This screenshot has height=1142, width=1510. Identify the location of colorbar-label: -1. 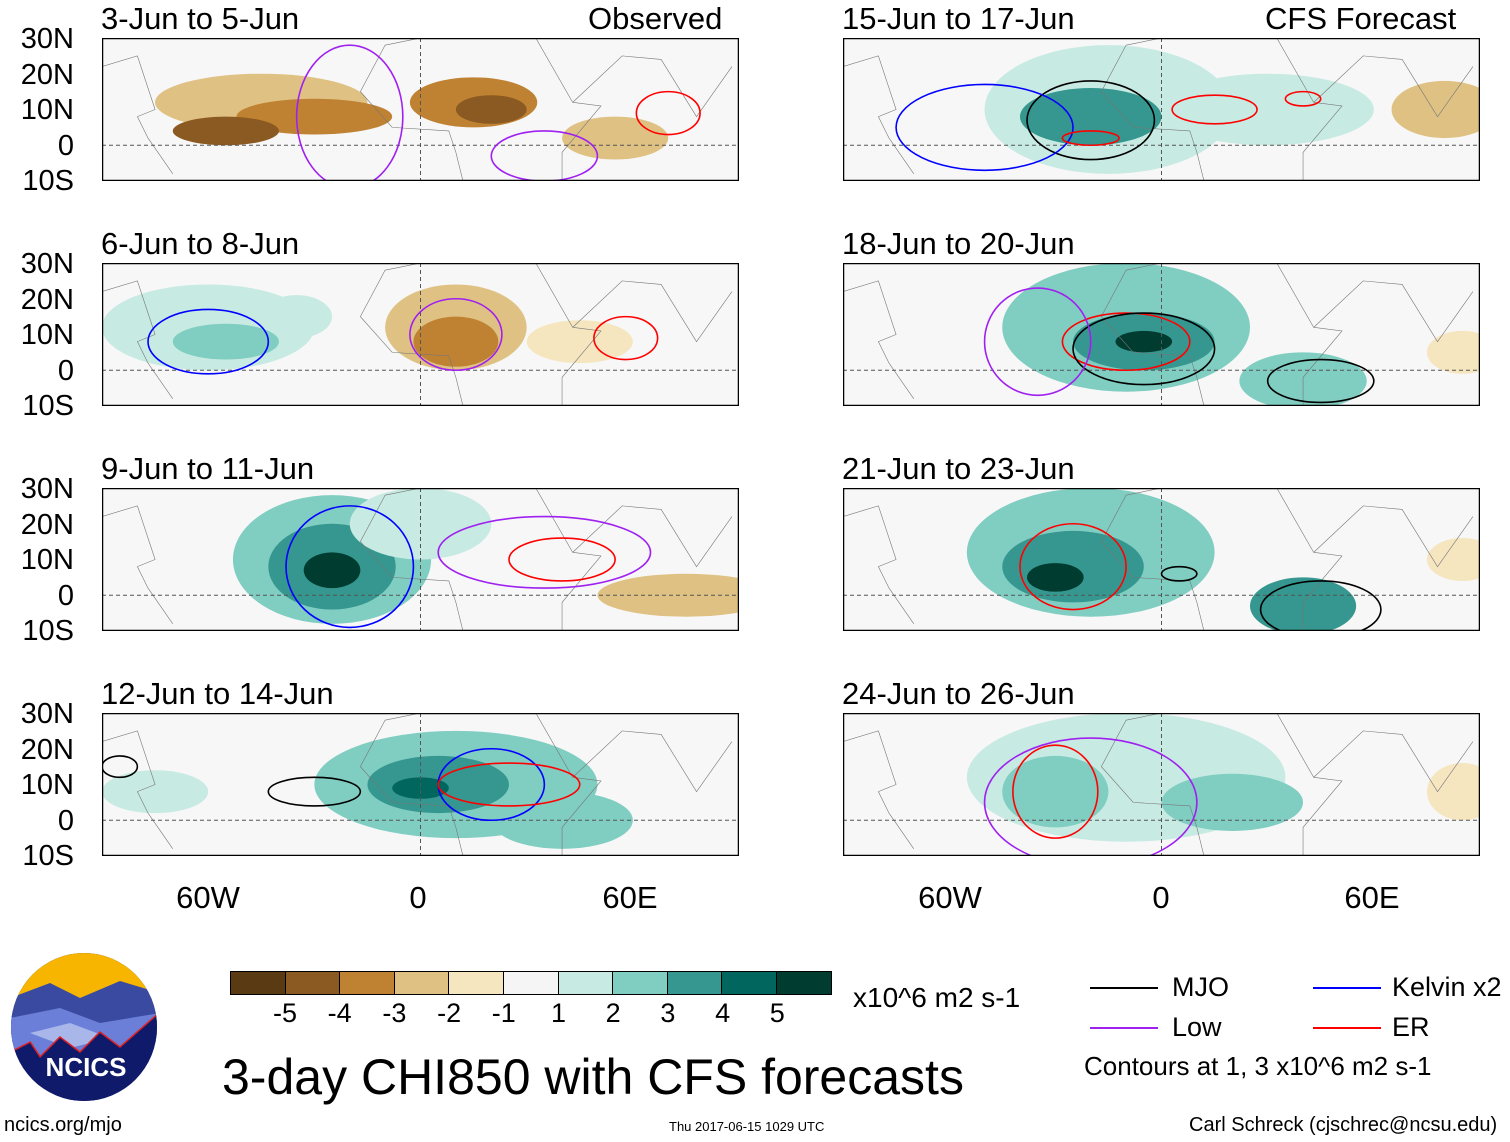
(503, 1013).